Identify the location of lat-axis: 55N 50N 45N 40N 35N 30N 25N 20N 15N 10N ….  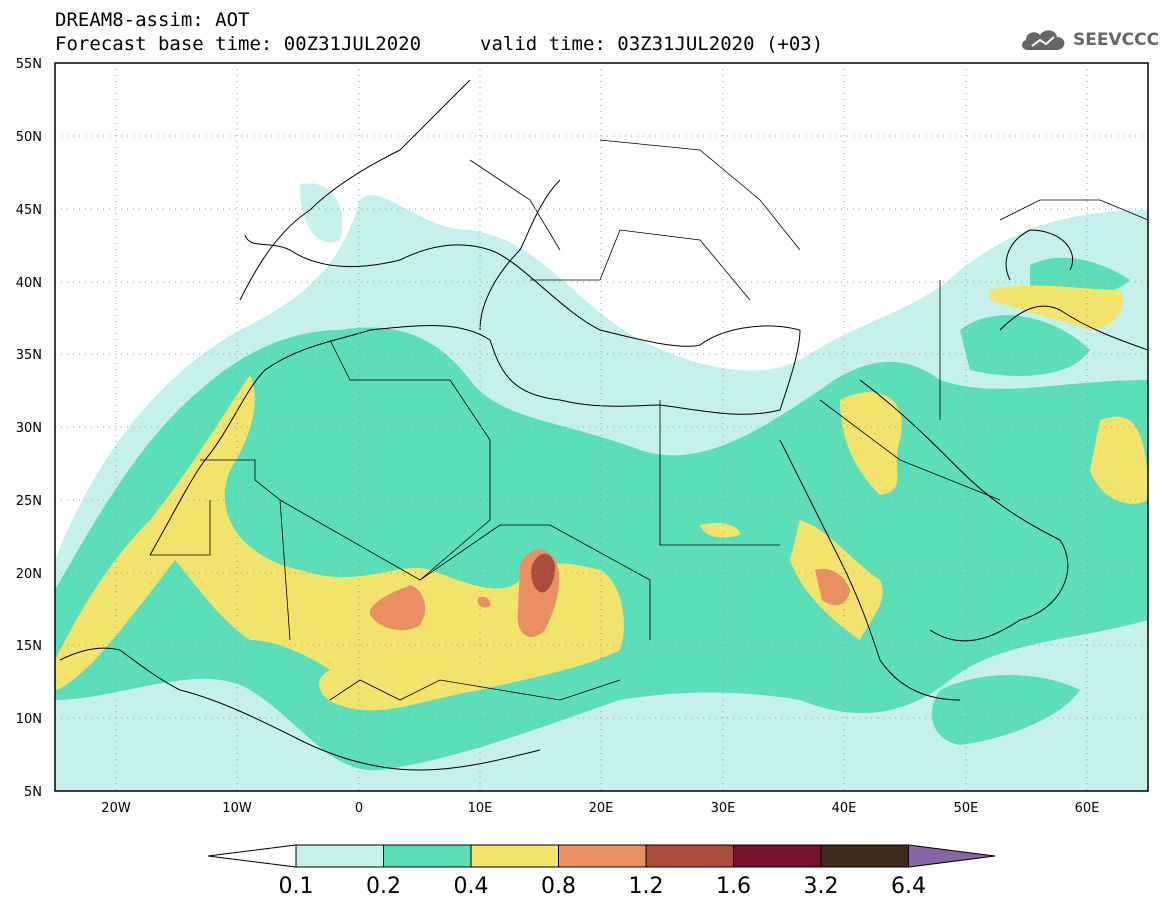
(29, 428).